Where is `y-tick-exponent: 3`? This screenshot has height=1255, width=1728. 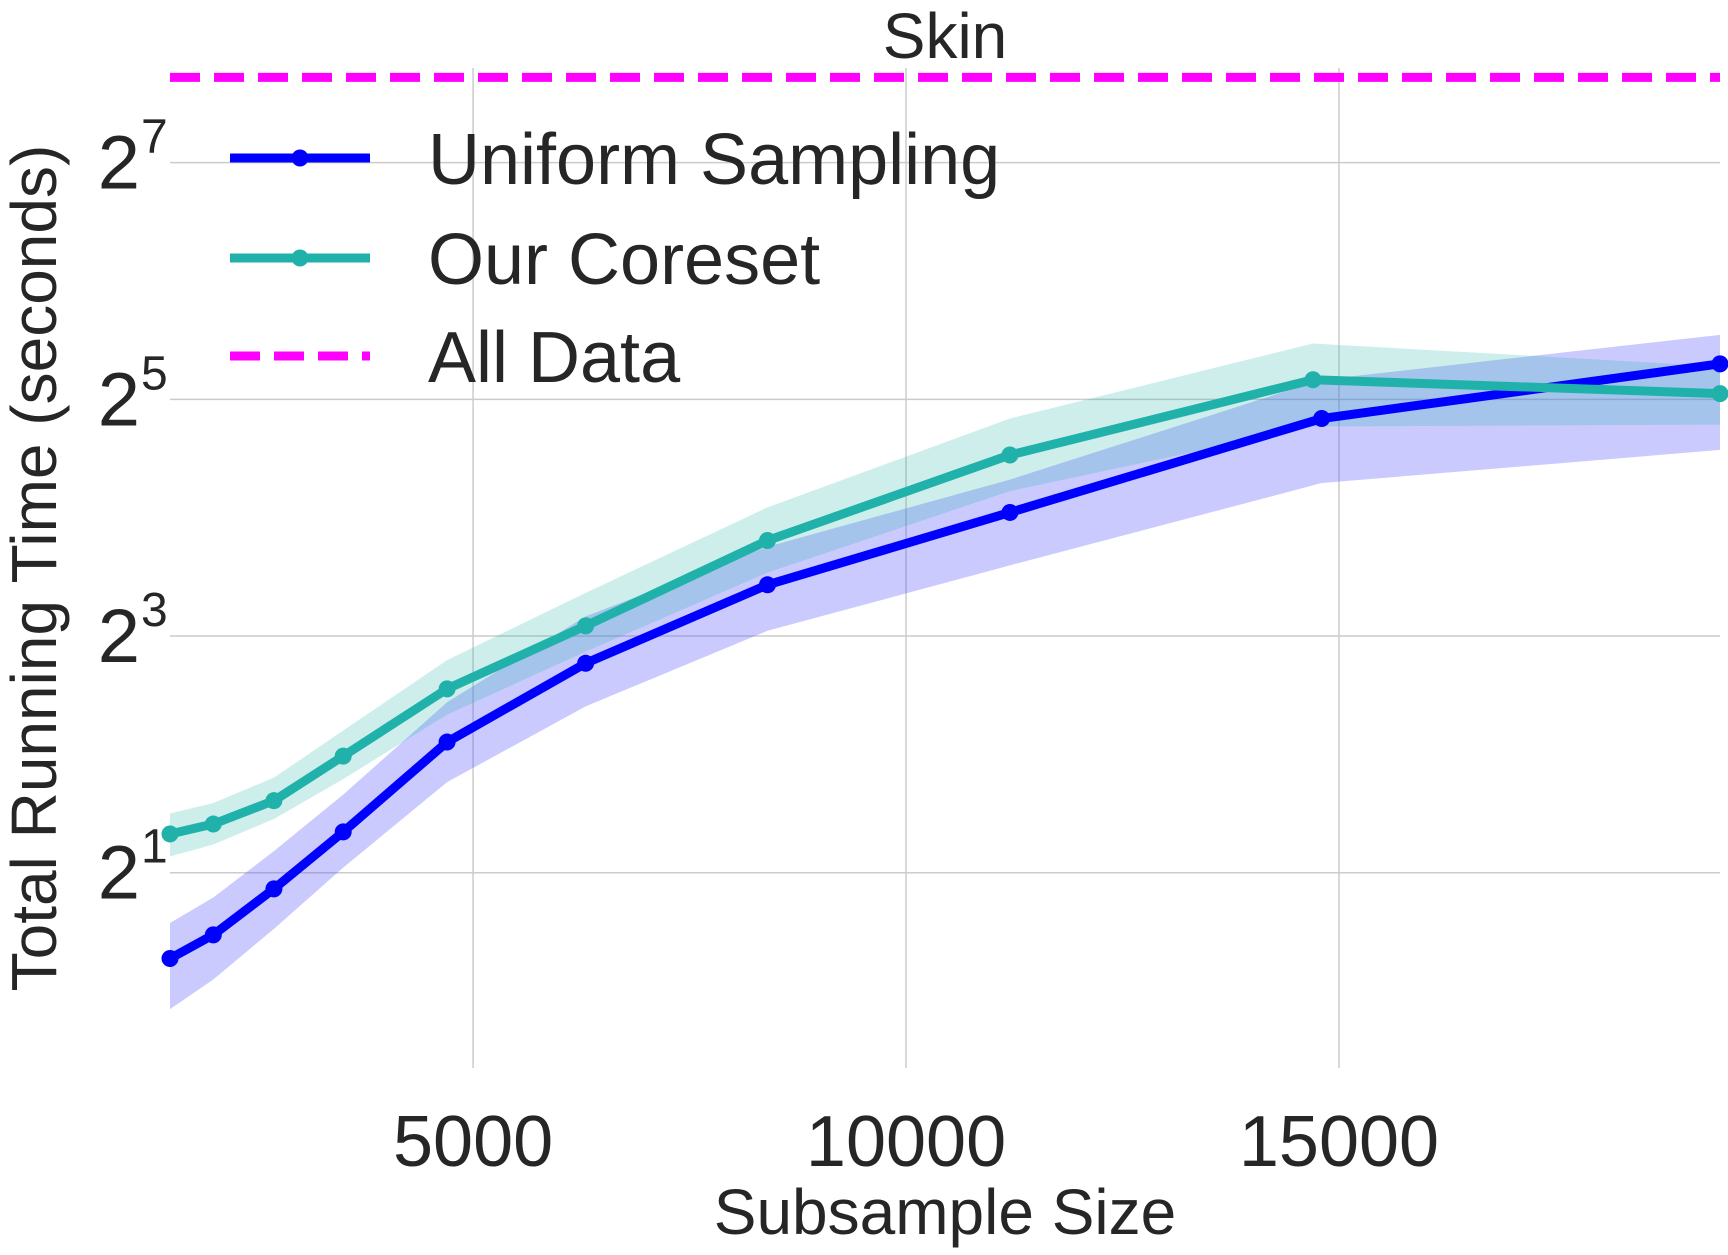 y-tick-exponent: 3 is located at coordinates (154, 610).